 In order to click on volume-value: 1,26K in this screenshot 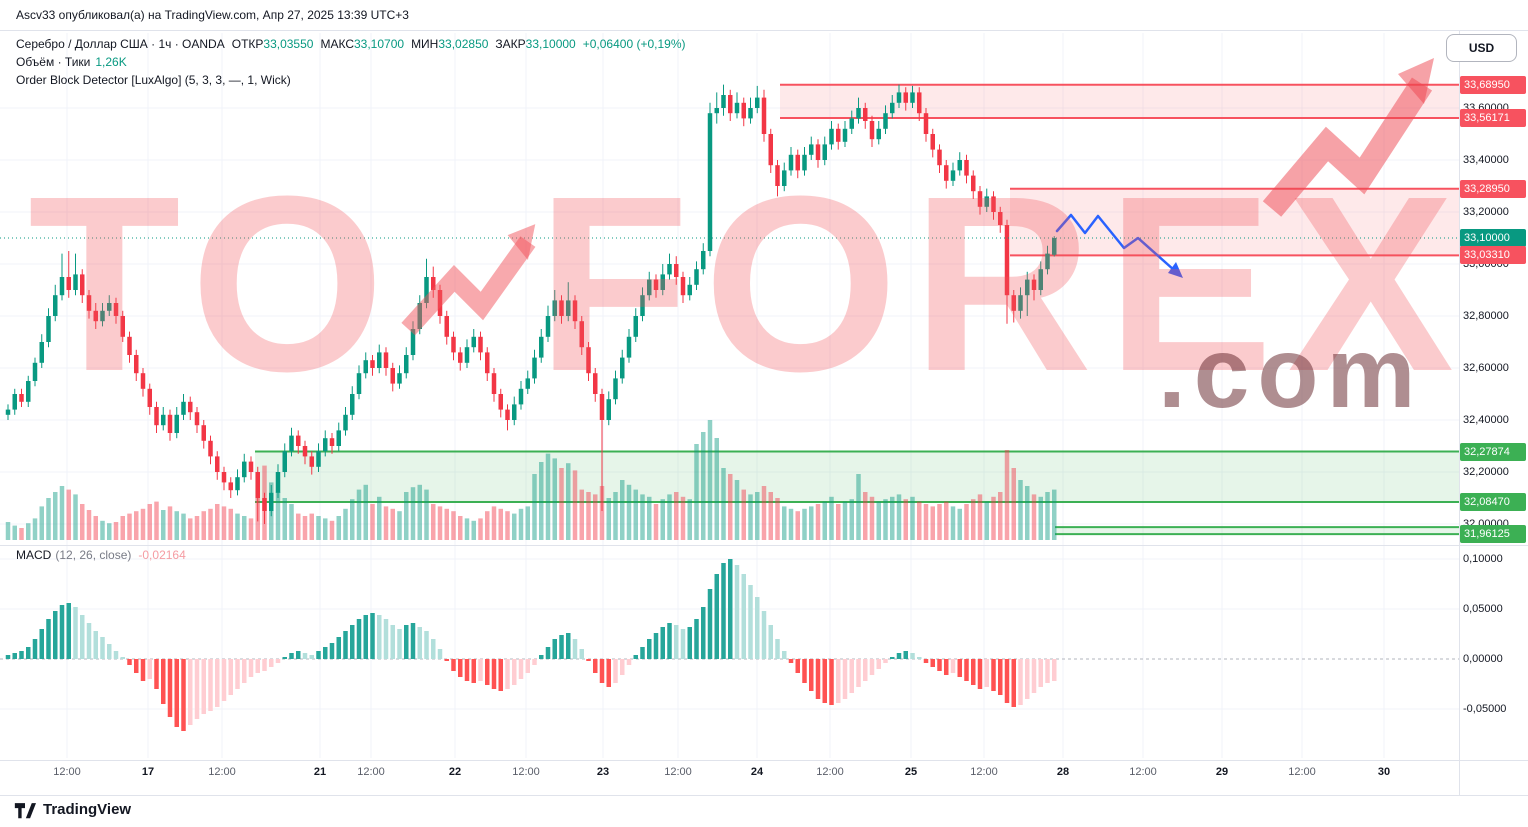, I will do `click(111, 62)`.